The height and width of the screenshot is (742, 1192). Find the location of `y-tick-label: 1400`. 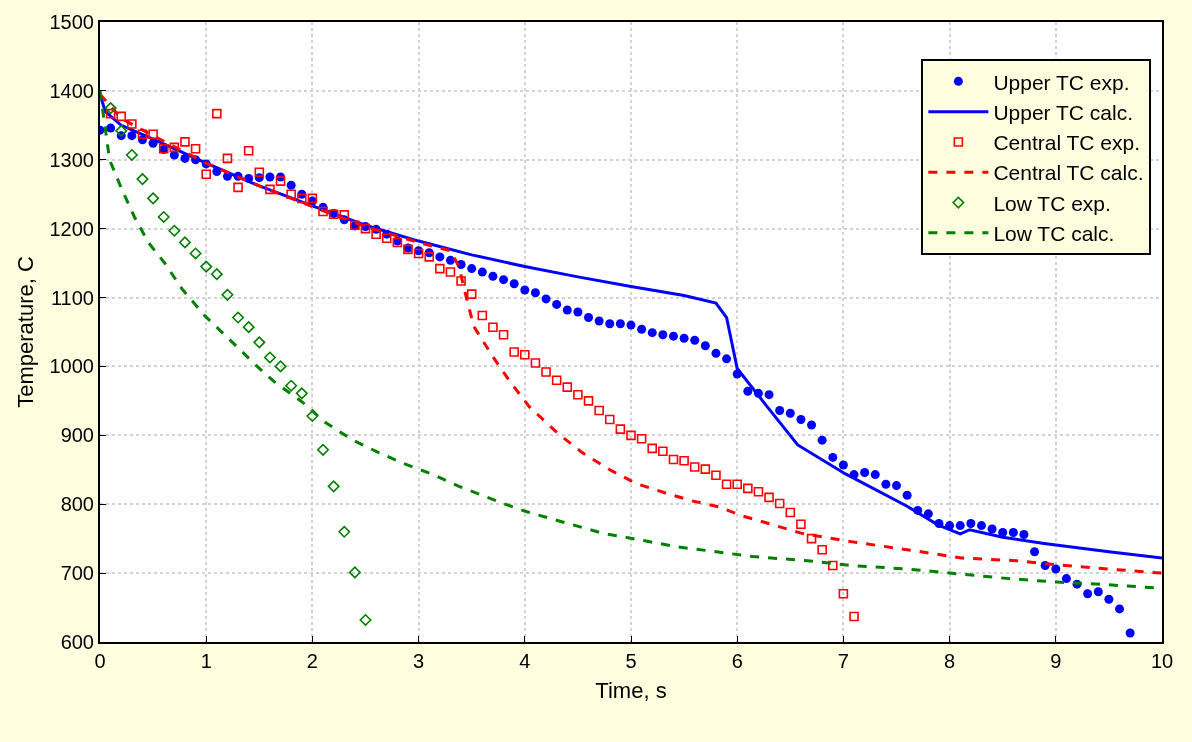

y-tick-label: 1400 is located at coordinates (71, 90).